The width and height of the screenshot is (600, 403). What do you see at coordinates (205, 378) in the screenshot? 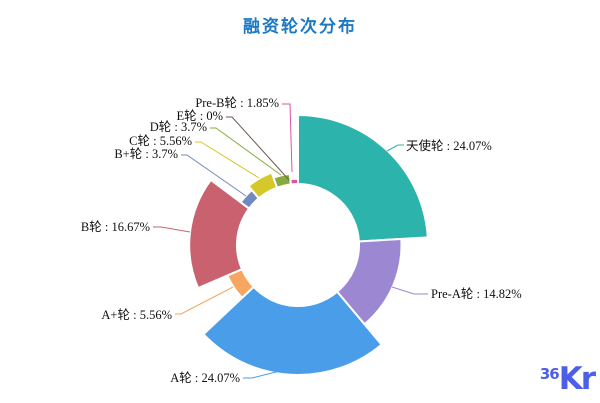
I see `pie-label-a-round: A轮 : 24.07%` at bounding box center [205, 378].